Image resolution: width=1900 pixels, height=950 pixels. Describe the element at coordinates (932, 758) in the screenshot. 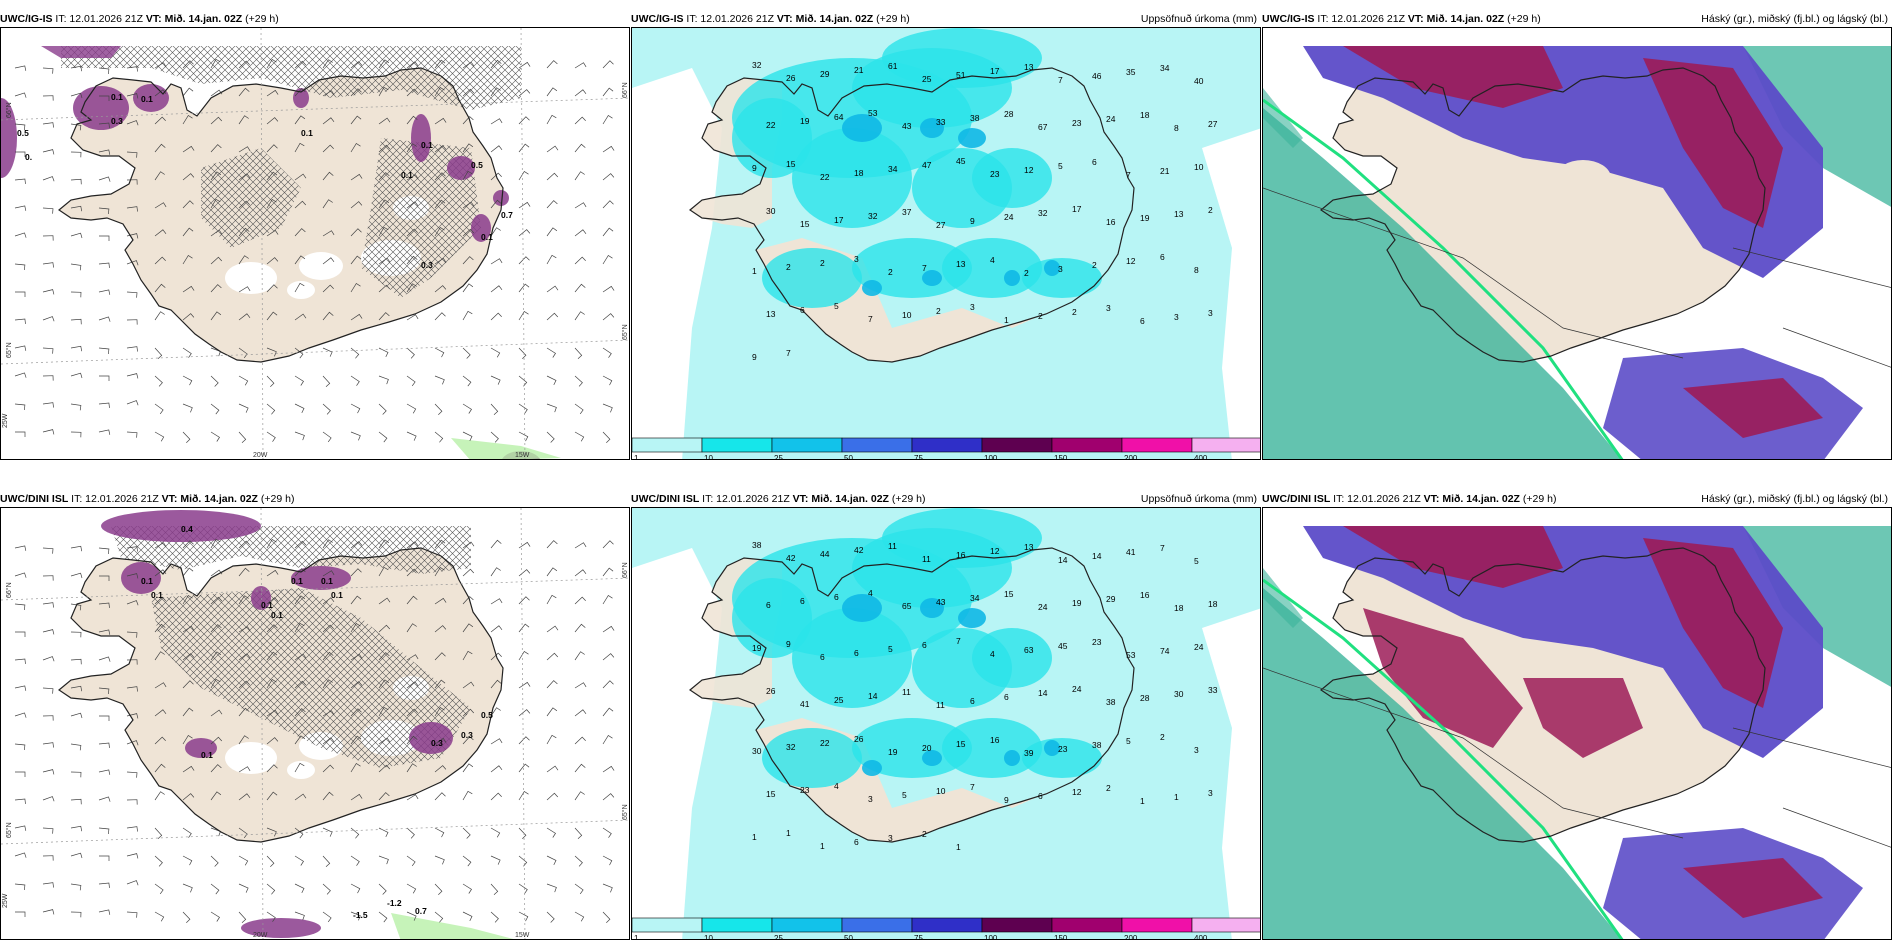

I see `precip-field-strong` at that location.